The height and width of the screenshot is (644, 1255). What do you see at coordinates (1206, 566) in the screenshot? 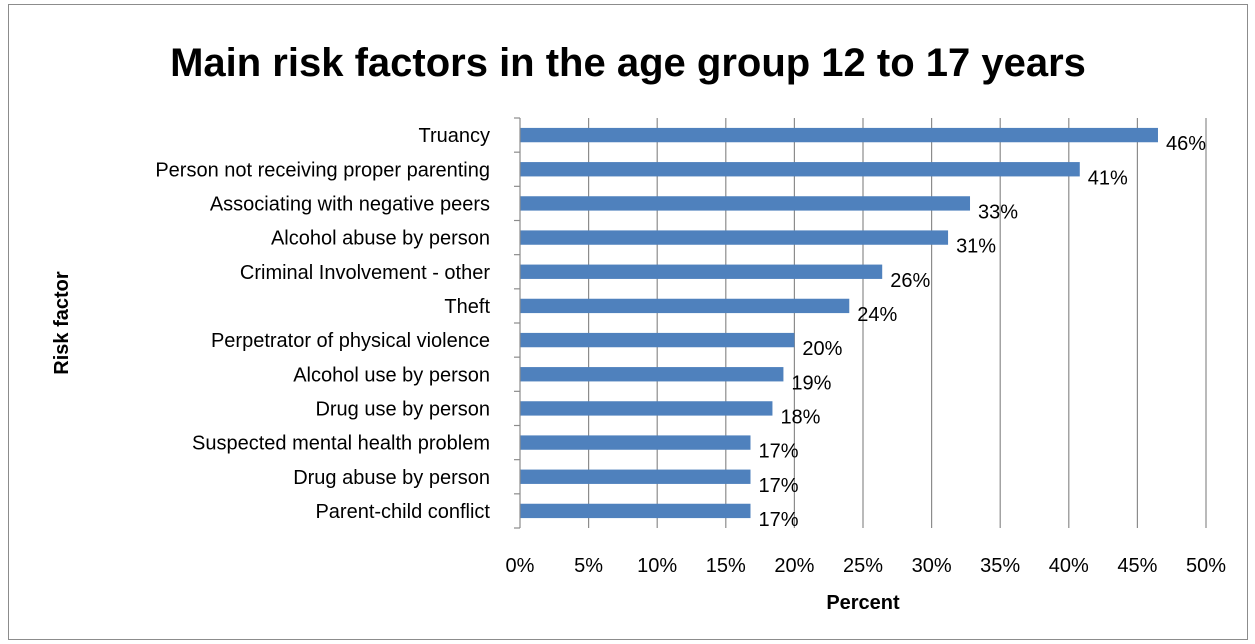
I see `x-tick-label: 50%` at bounding box center [1206, 566].